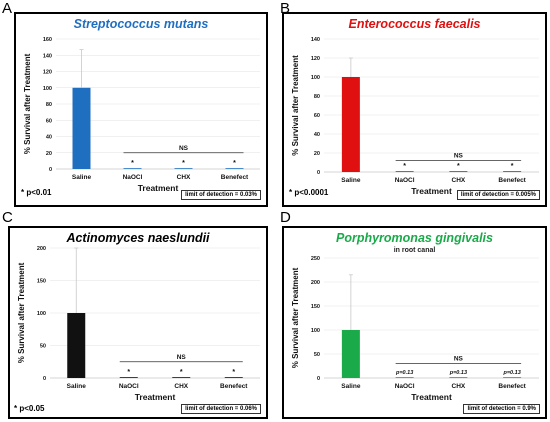 Image resolution: width=550 pixels, height=422 pixels. What do you see at coordinates (414, 238) in the screenshot?
I see `panel-title: Porphyromonas gingivalis` at bounding box center [414, 238].